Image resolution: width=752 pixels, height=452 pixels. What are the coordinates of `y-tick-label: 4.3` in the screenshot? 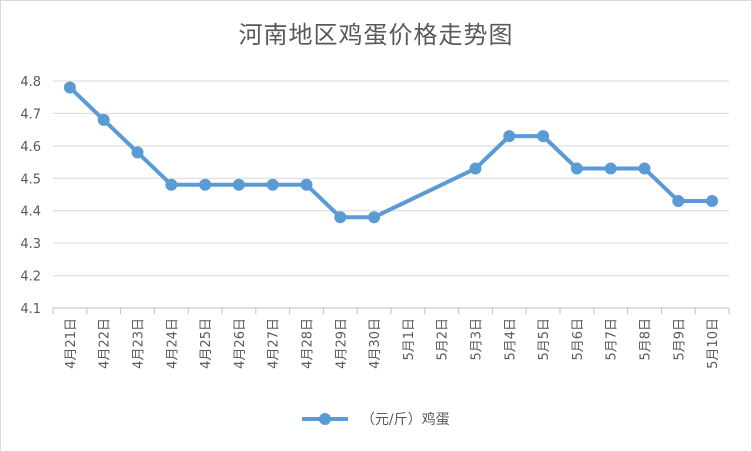 It's located at (30, 244).